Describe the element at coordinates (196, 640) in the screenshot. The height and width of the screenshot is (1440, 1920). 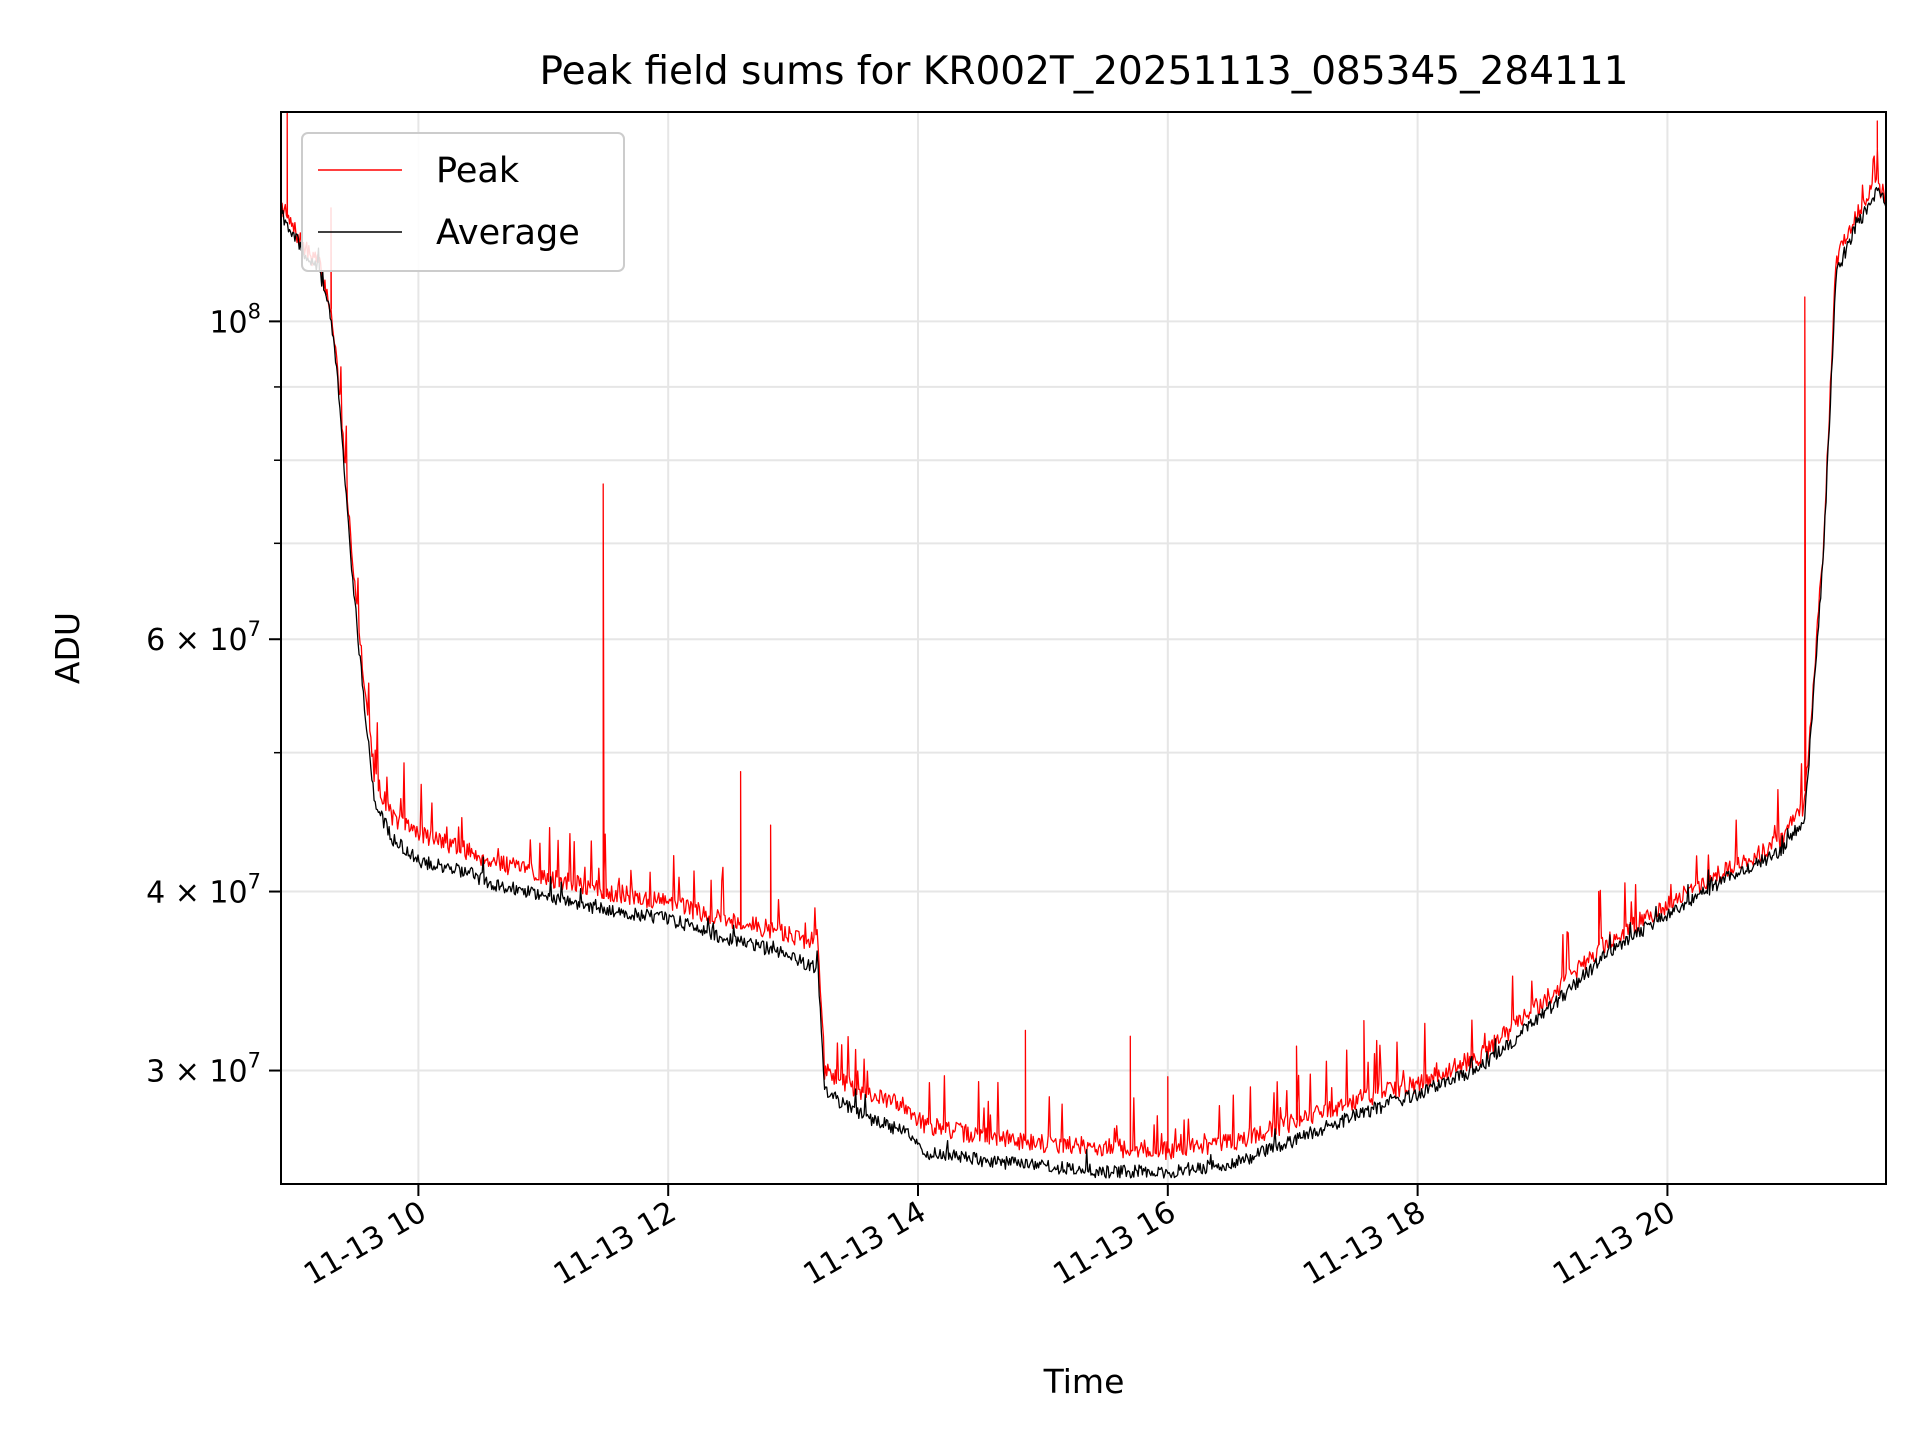
I see `y-tick-label-base: 6 × 10` at that location.